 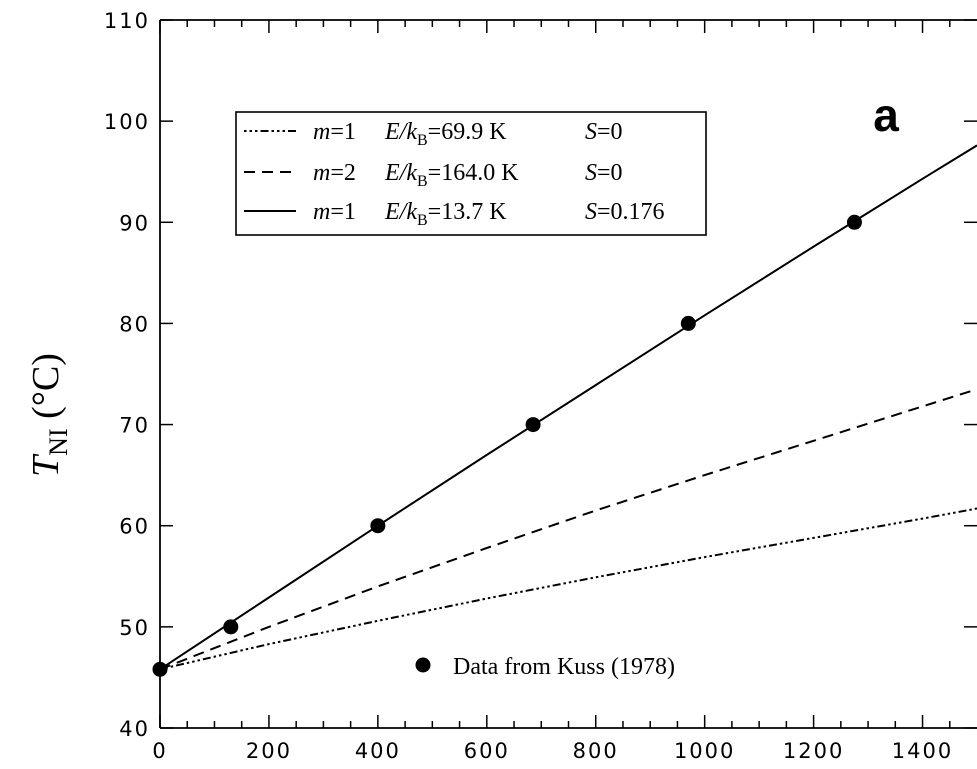 I want to click on x-tick-label: 1200, so click(x=813, y=751).